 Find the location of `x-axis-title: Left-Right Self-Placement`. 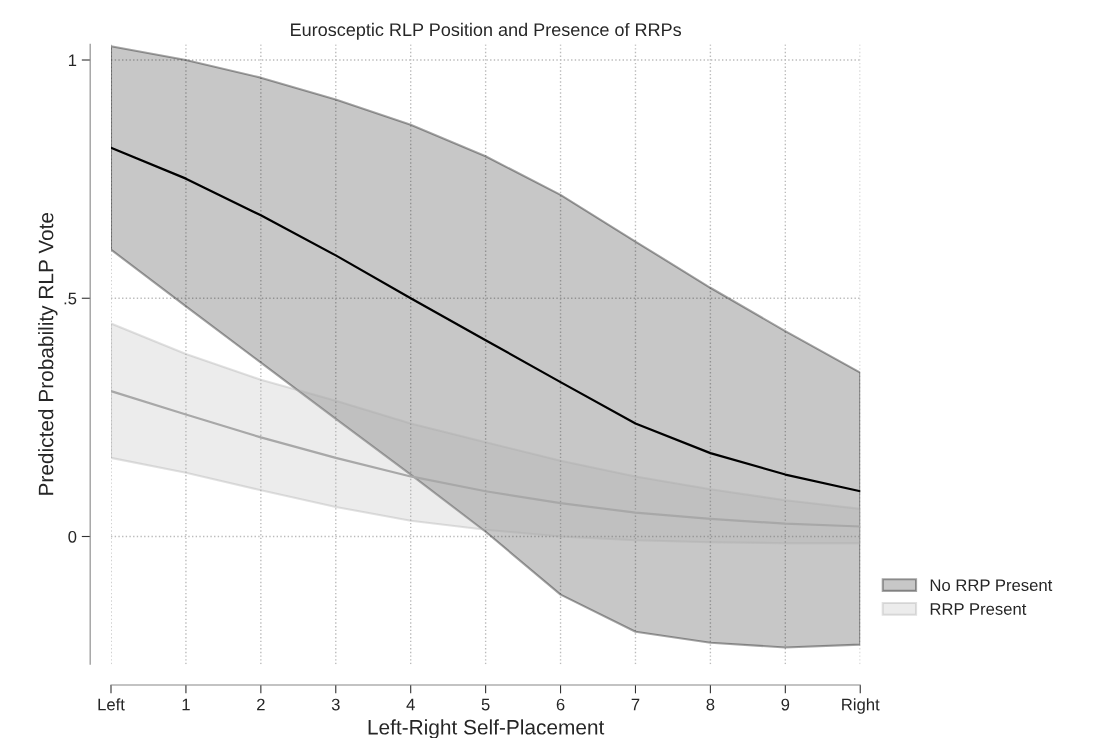

x-axis-title: Left-Right Self-Placement is located at coordinates (486, 728).